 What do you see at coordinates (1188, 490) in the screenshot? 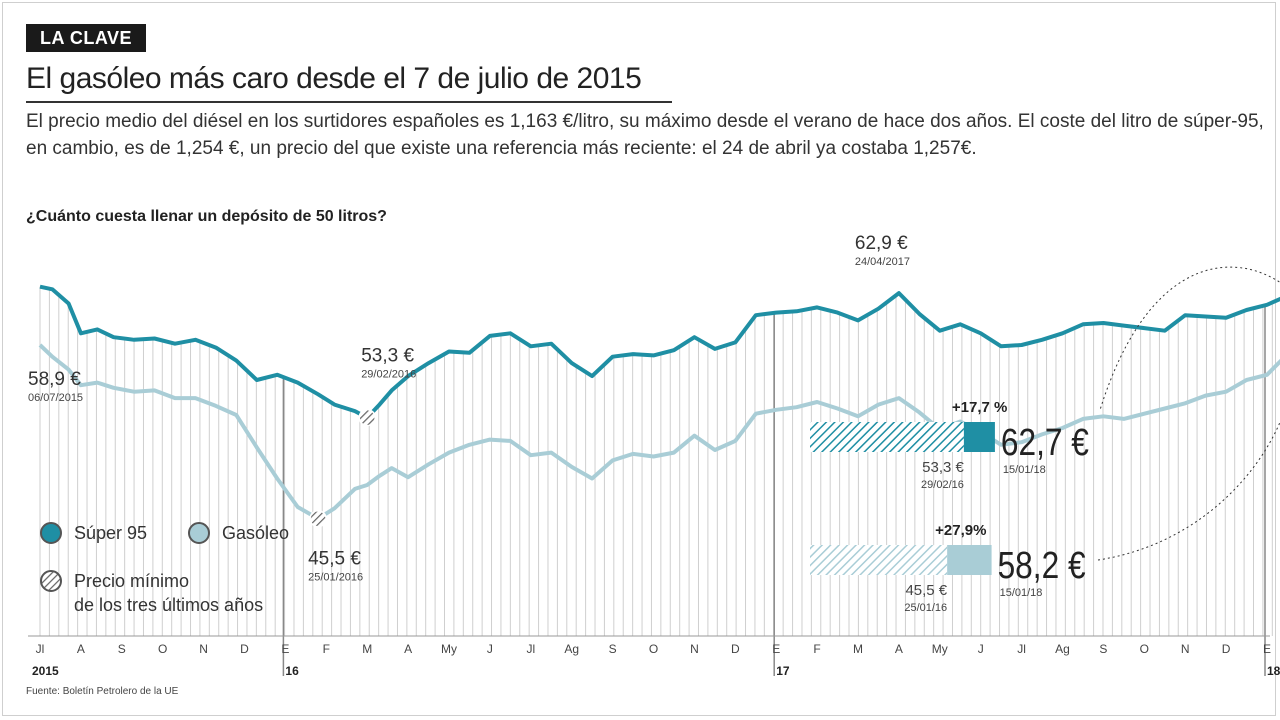
I see `connector-gasoleo` at bounding box center [1188, 490].